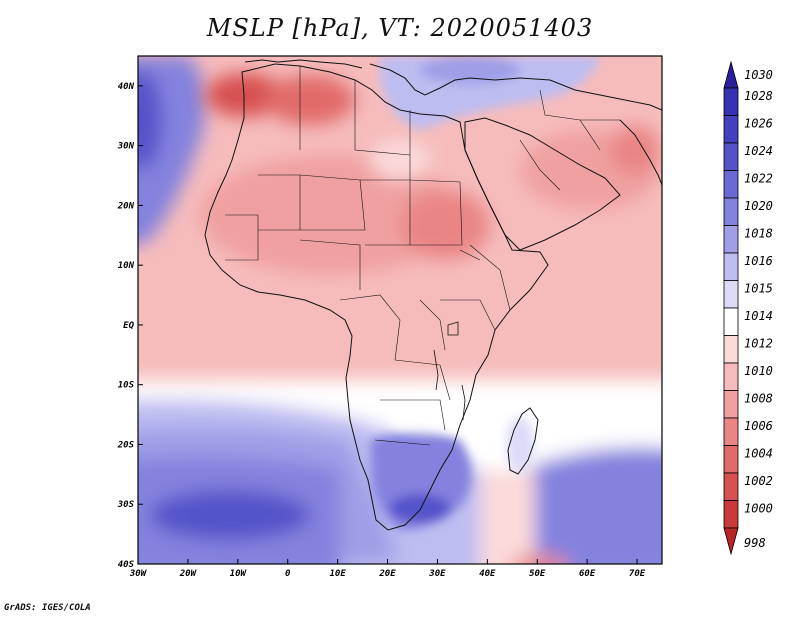  I want to click on arabia-coastline, so click(542, 184).